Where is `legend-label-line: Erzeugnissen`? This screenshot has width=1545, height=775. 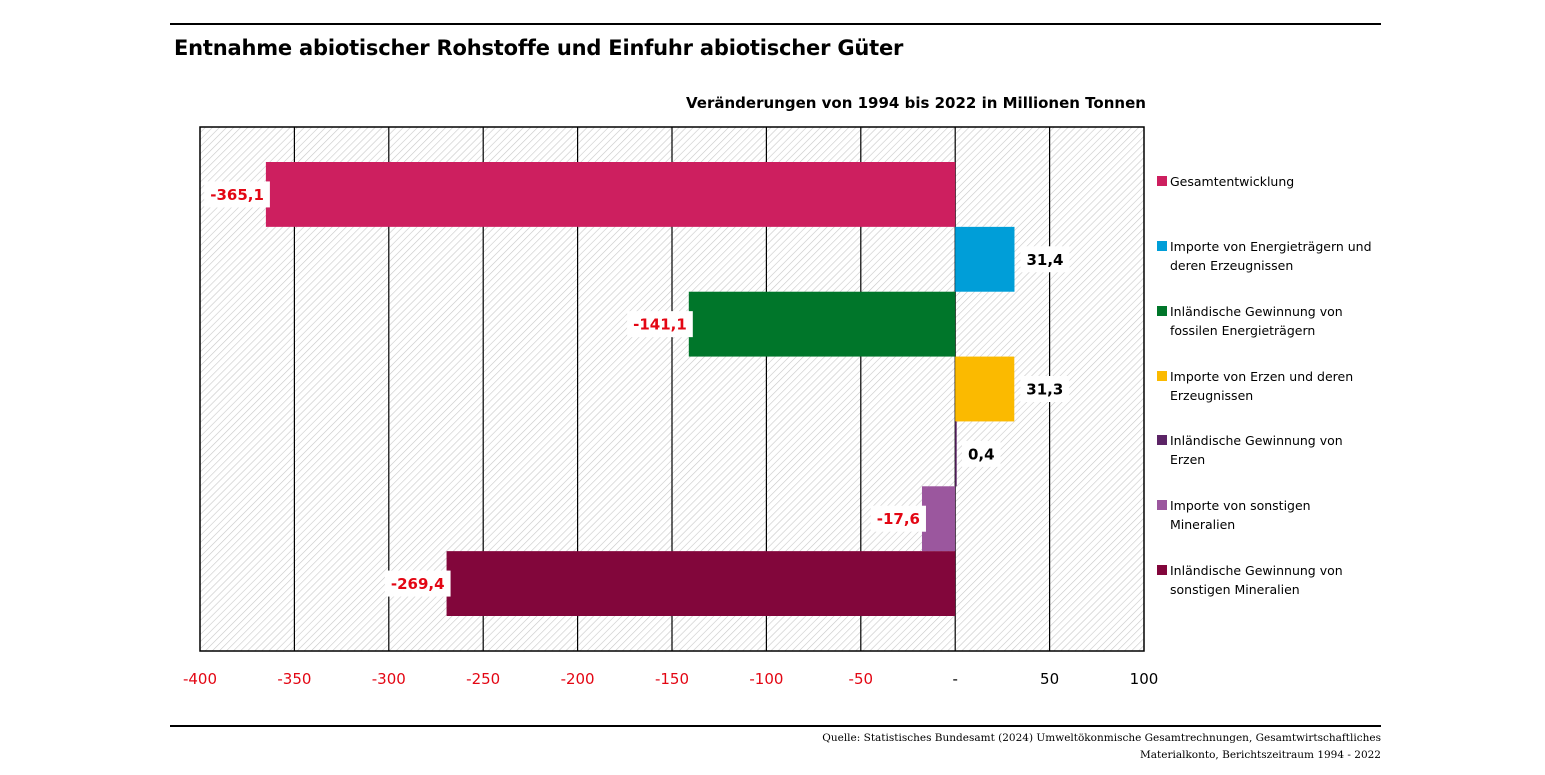 legend-label-line: Erzeugnissen is located at coordinates (1212, 395).